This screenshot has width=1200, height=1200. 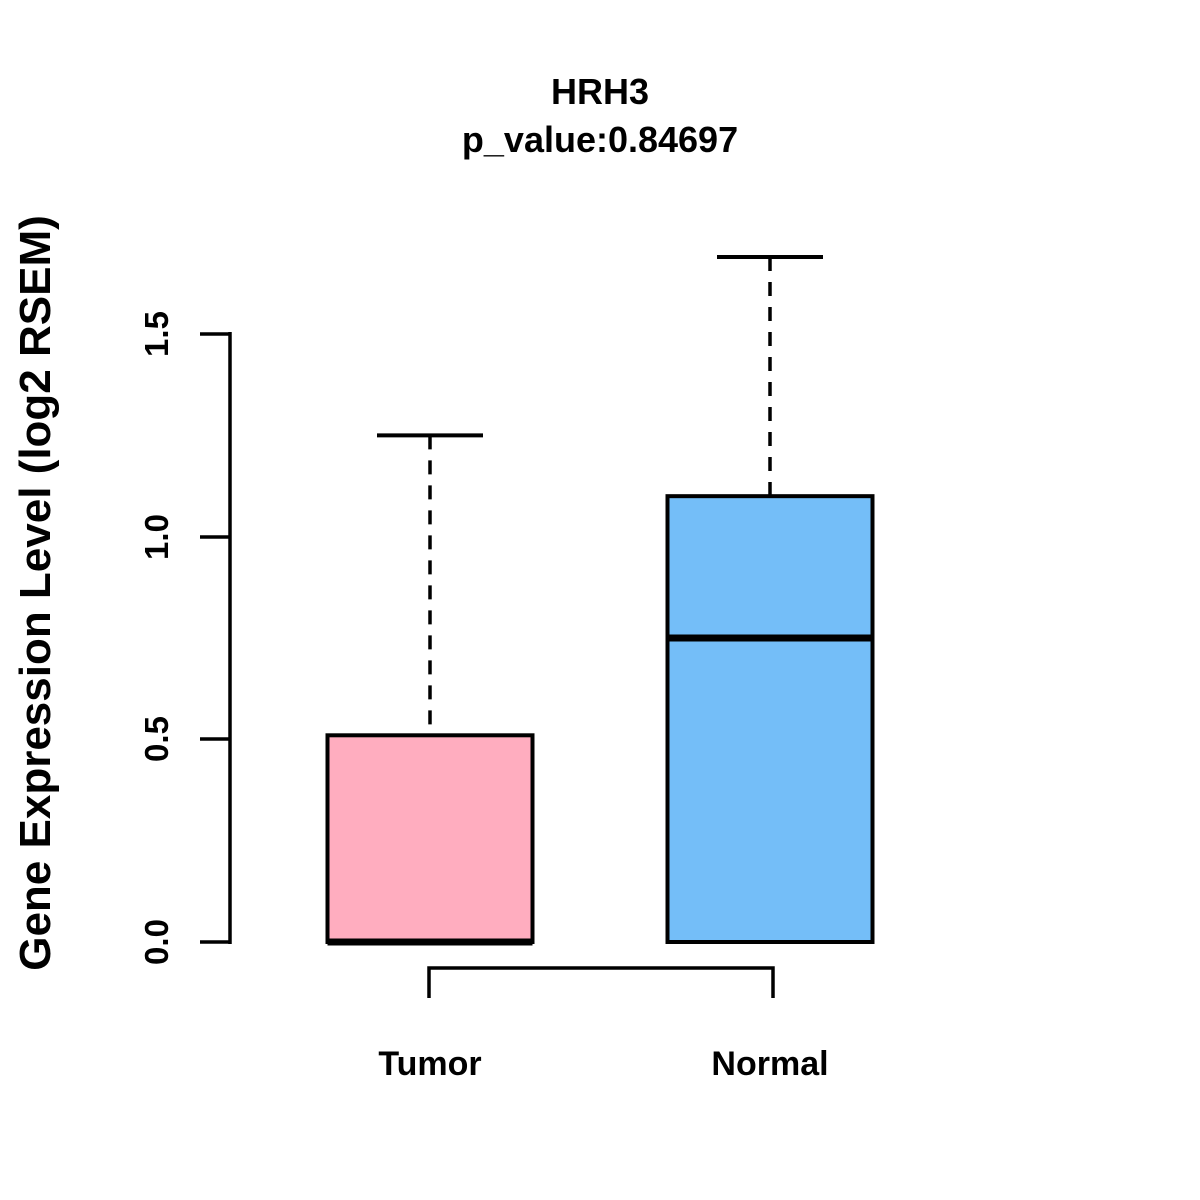 I want to click on y-axis-label: Gene Expression Level (log2 RSEM), so click(x=35, y=593).